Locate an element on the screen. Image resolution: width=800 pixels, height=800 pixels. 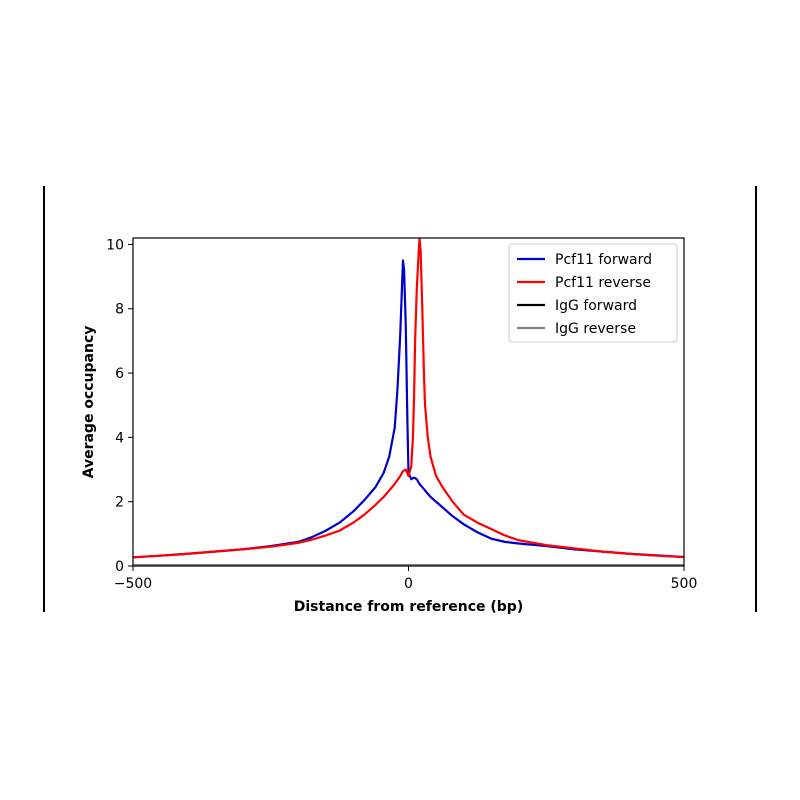
x-tick-label: 500 is located at coordinates (684, 584).